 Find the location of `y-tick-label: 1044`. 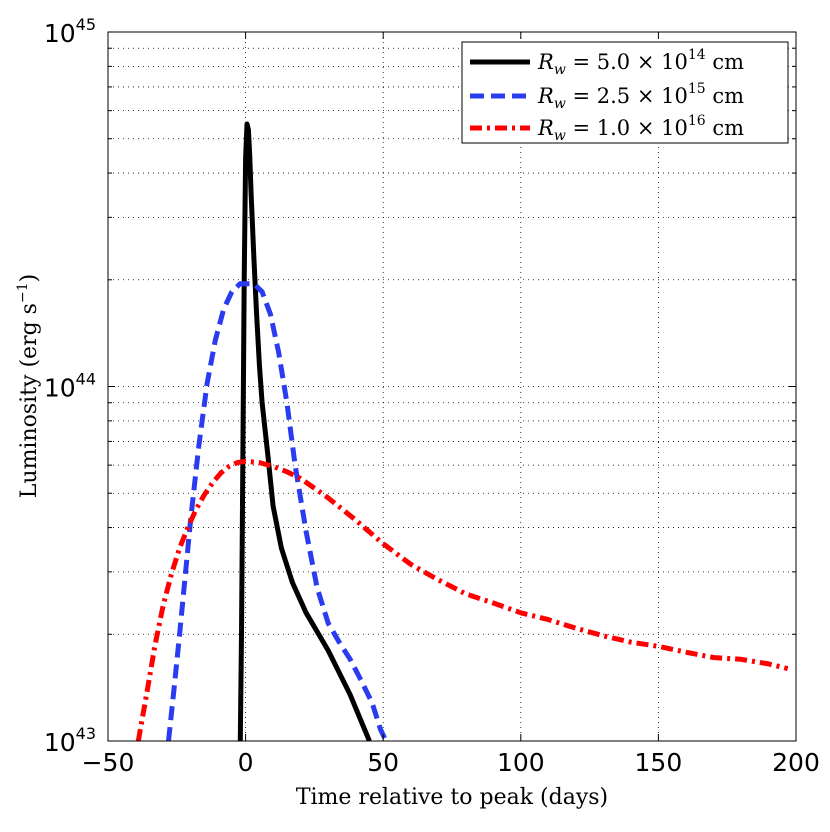

y-tick-label: 1044 is located at coordinates (70, 386).